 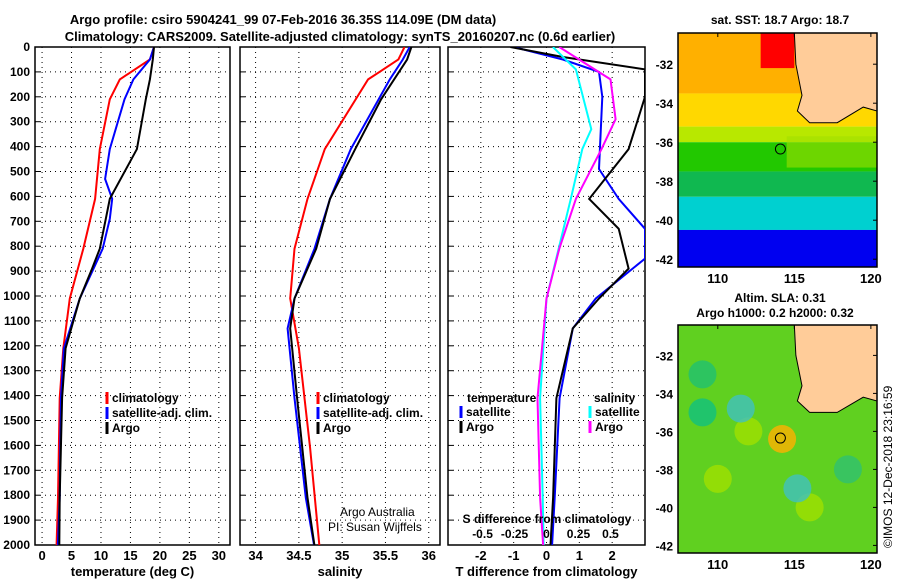 I want to click on legend-title-temperature: temperature, so click(x=502, y=398).